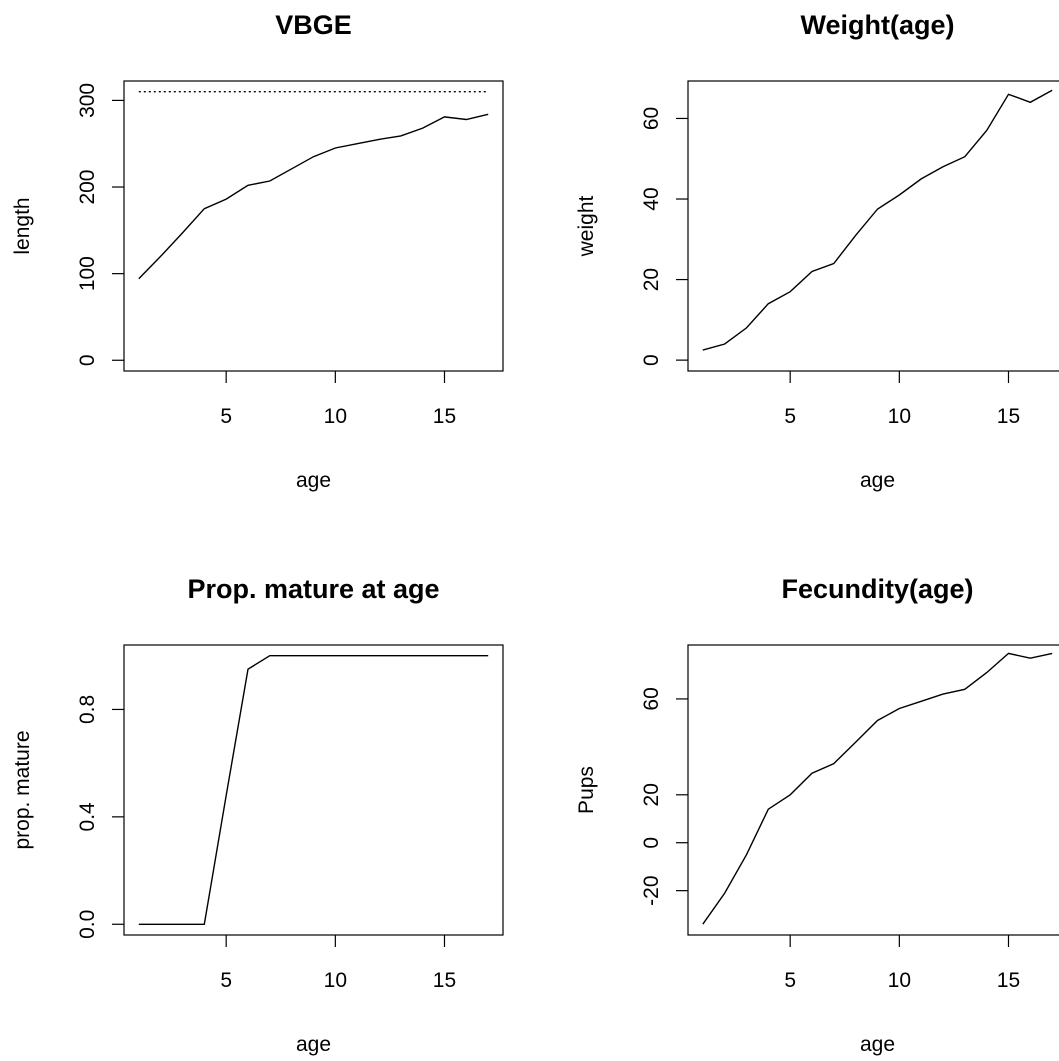  What do you see at coordinates (313, 480) in the screenshot?
I see `chart-1-x-axis-label: age` at bounding box center [313, 480].